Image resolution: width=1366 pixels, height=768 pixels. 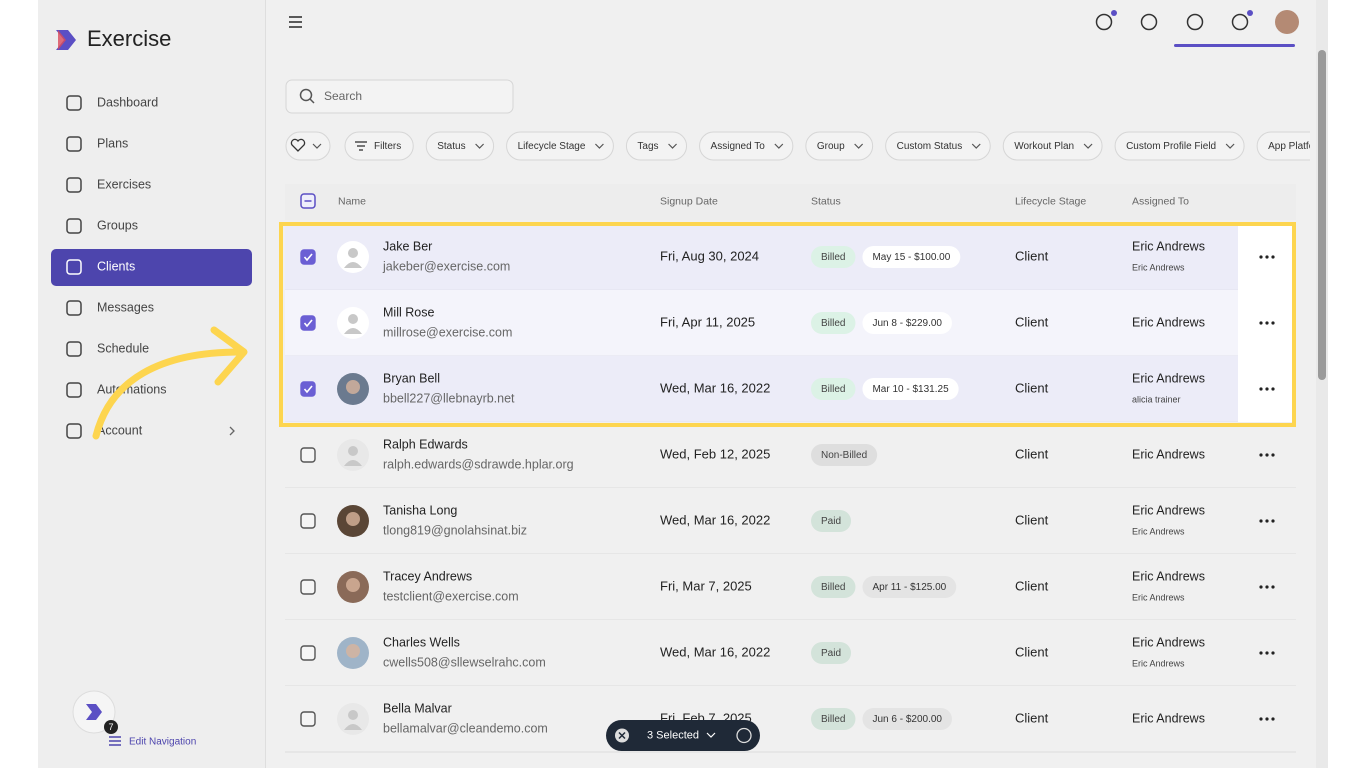 I want to click on filter-chip: Status, so click(x=460, y=146).